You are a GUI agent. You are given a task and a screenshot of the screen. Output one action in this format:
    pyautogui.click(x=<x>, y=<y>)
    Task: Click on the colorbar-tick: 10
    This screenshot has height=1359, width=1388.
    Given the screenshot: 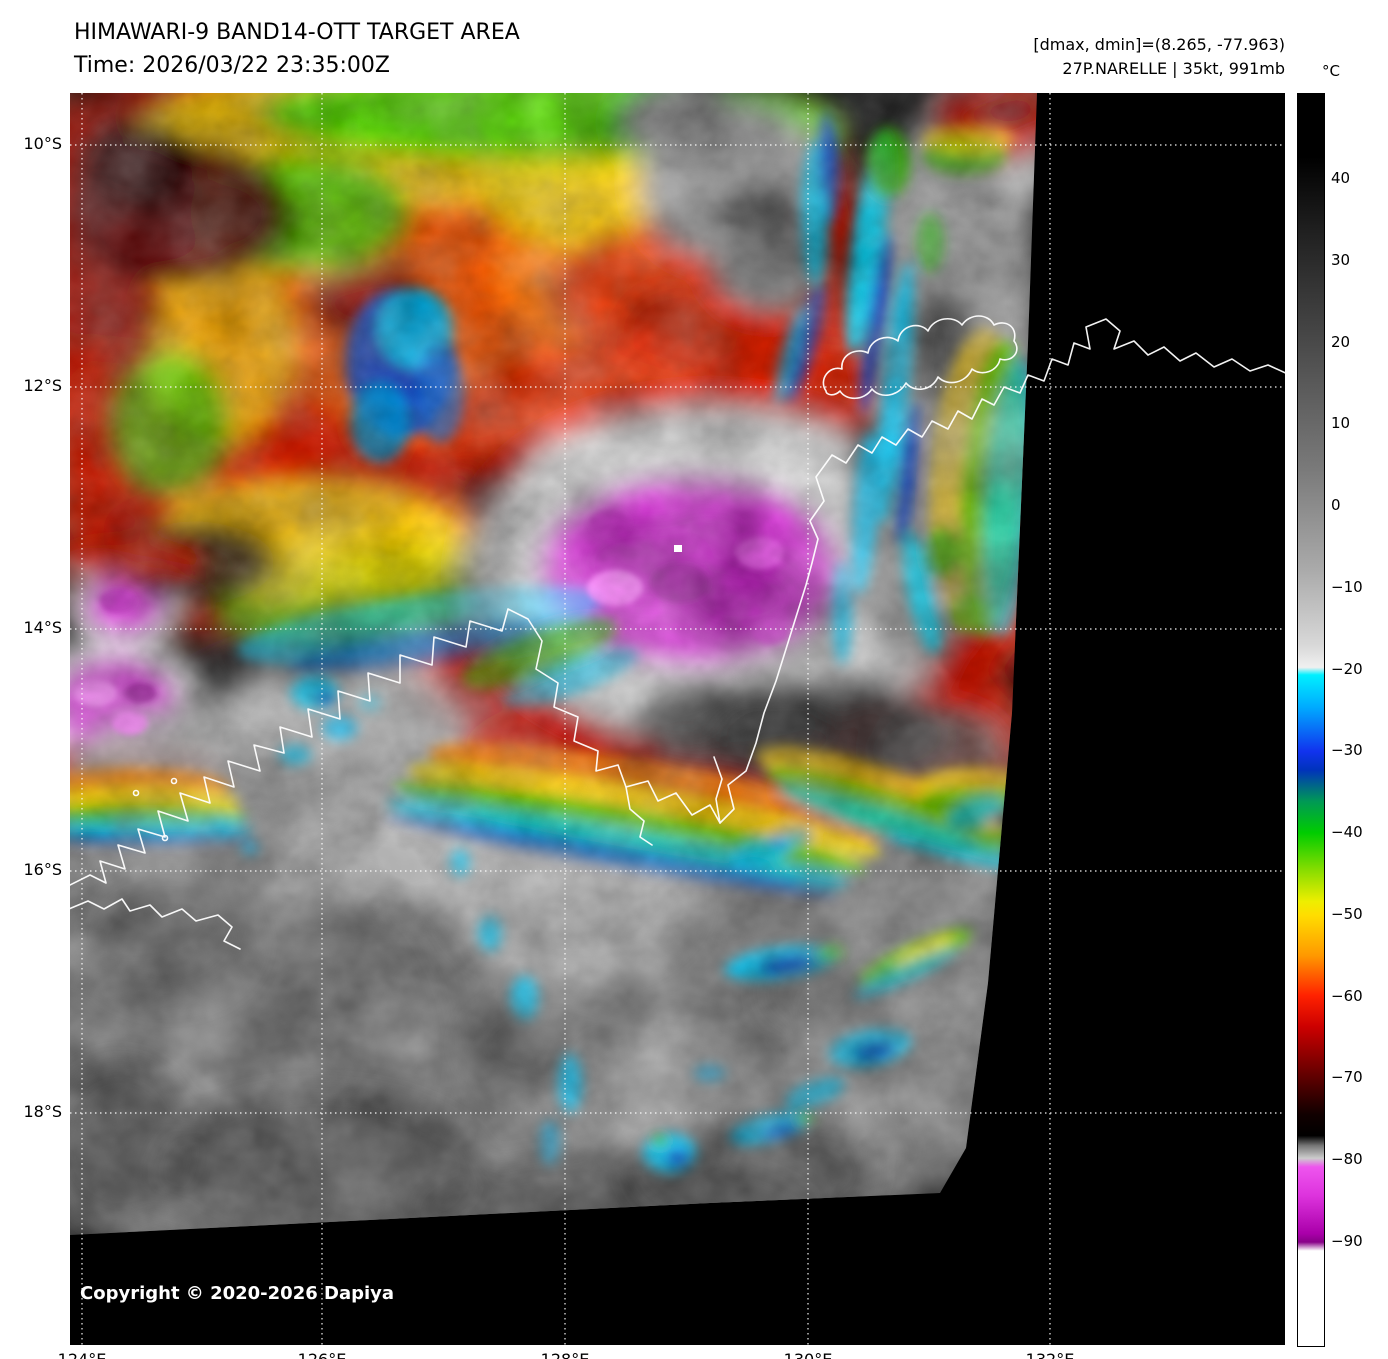 What is the action you would take?
    pyautogui.click(x=1341, y=423)
    